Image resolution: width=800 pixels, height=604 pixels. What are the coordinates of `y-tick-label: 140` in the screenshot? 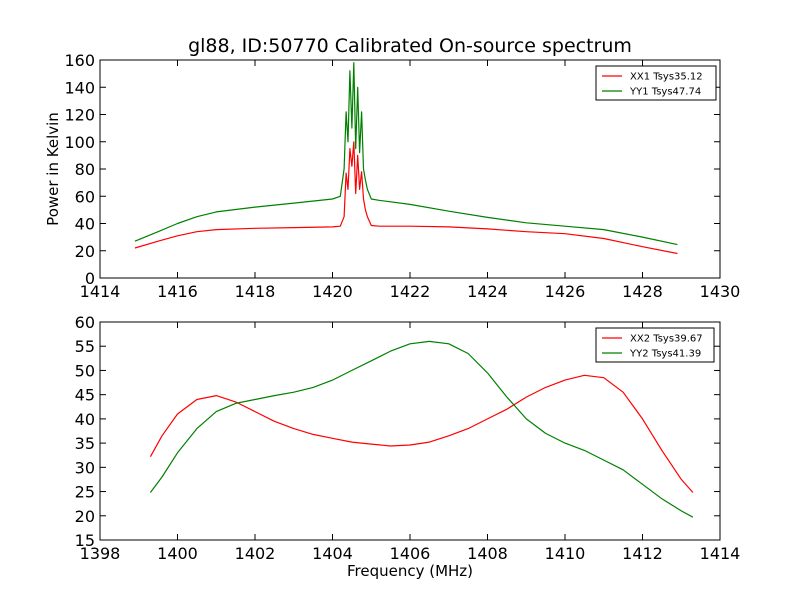 It's located at (79, 87).